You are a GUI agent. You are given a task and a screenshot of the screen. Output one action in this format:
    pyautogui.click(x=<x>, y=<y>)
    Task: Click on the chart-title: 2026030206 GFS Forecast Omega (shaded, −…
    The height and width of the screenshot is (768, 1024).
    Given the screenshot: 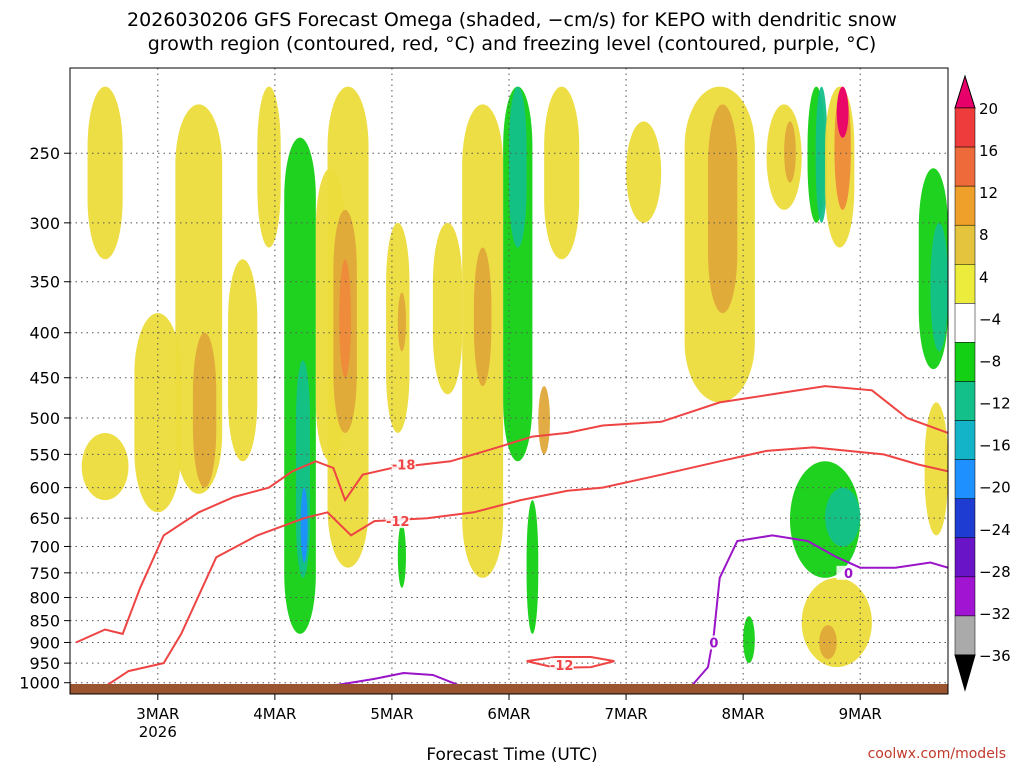 What is the action you would take?
    pyautogui.click(x=512, y=32)
    